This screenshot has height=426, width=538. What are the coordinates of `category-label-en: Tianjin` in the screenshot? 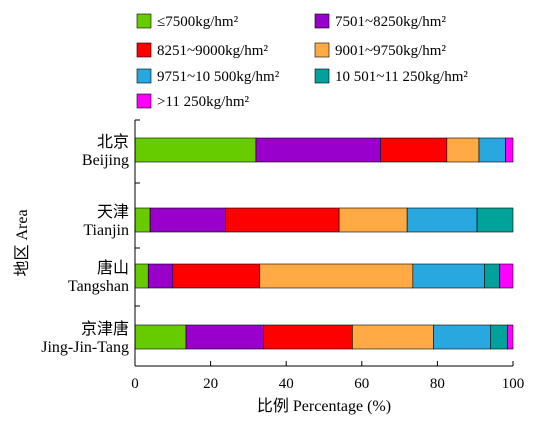 It's located at (106, 230).